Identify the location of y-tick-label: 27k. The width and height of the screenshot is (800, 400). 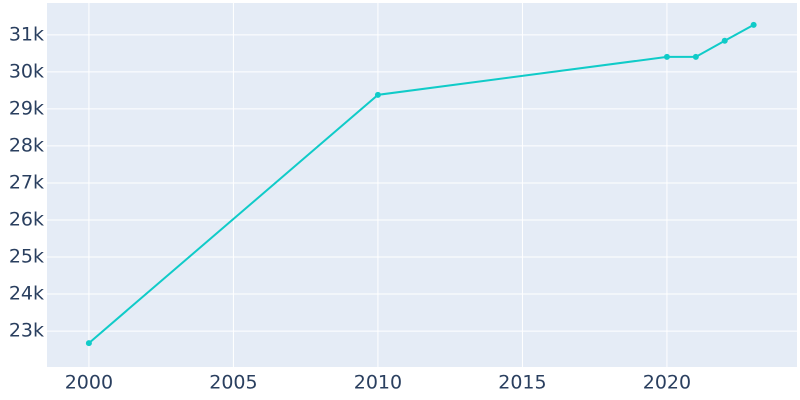
(26, 182).